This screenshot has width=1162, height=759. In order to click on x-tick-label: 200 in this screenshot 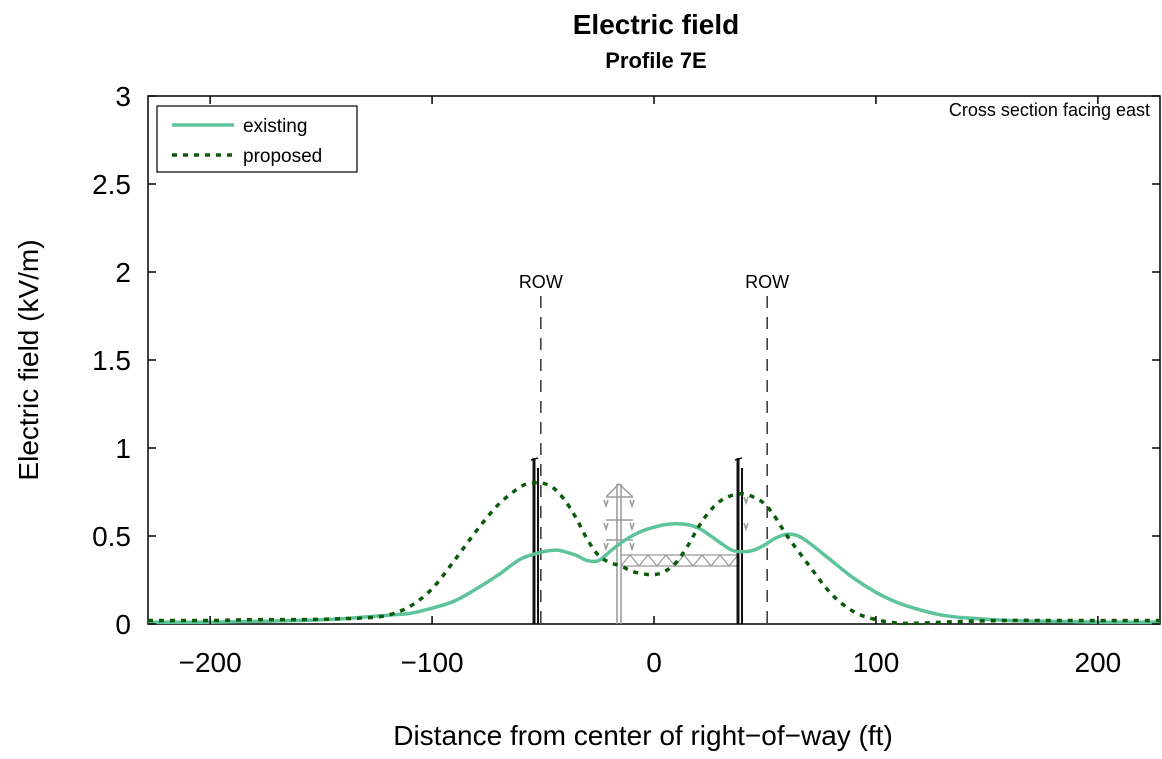, I will do `click(1098, 662)`.